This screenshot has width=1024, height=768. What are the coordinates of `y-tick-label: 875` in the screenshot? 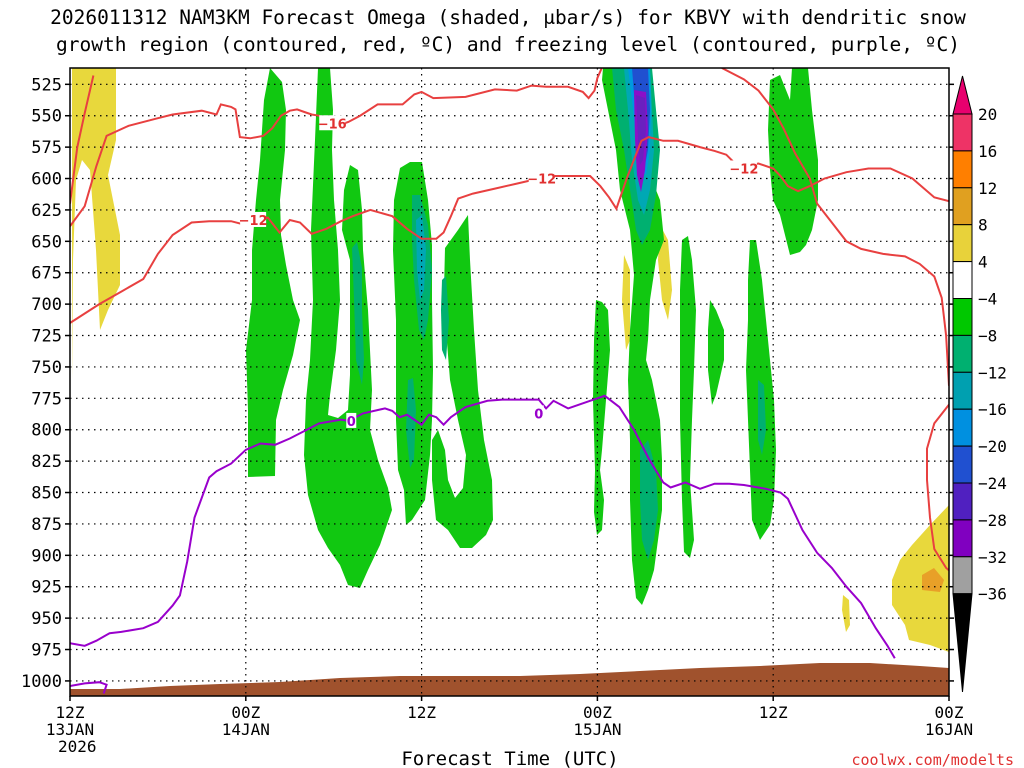 It's located at (46, 525).